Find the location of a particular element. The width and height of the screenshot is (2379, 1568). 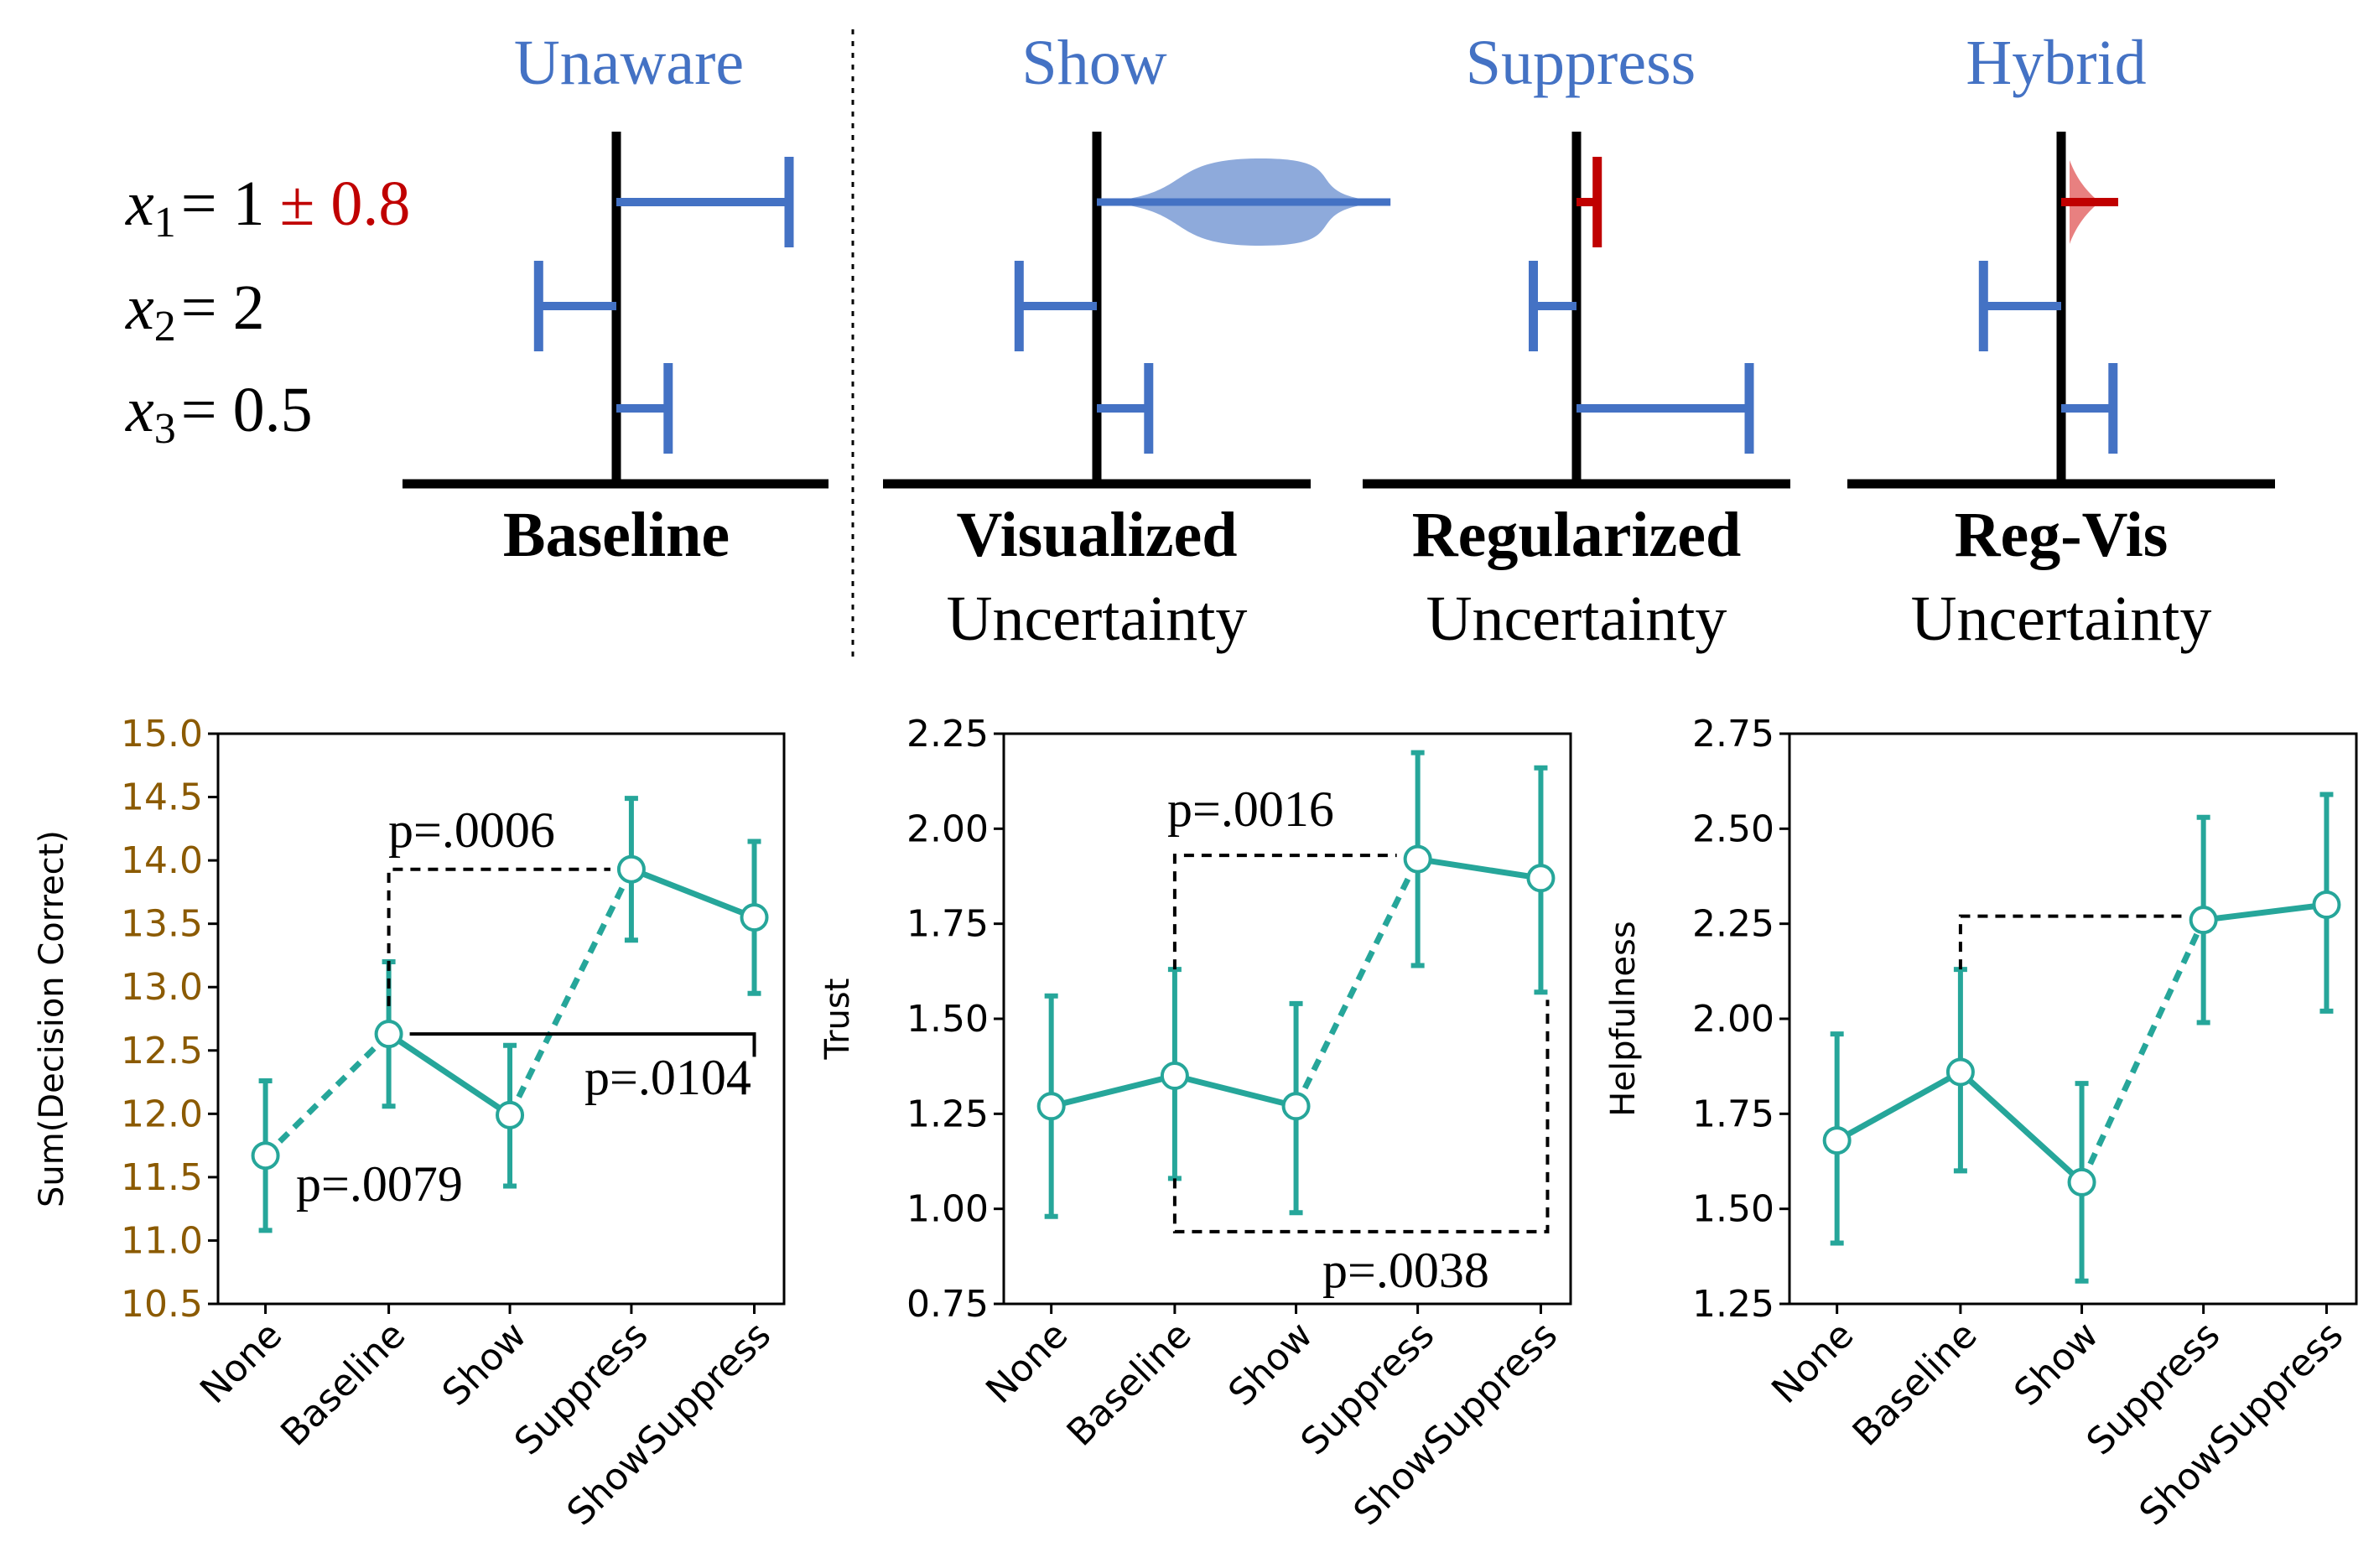

y-tick-label: 13.0 is located at coordinates (162, 987).